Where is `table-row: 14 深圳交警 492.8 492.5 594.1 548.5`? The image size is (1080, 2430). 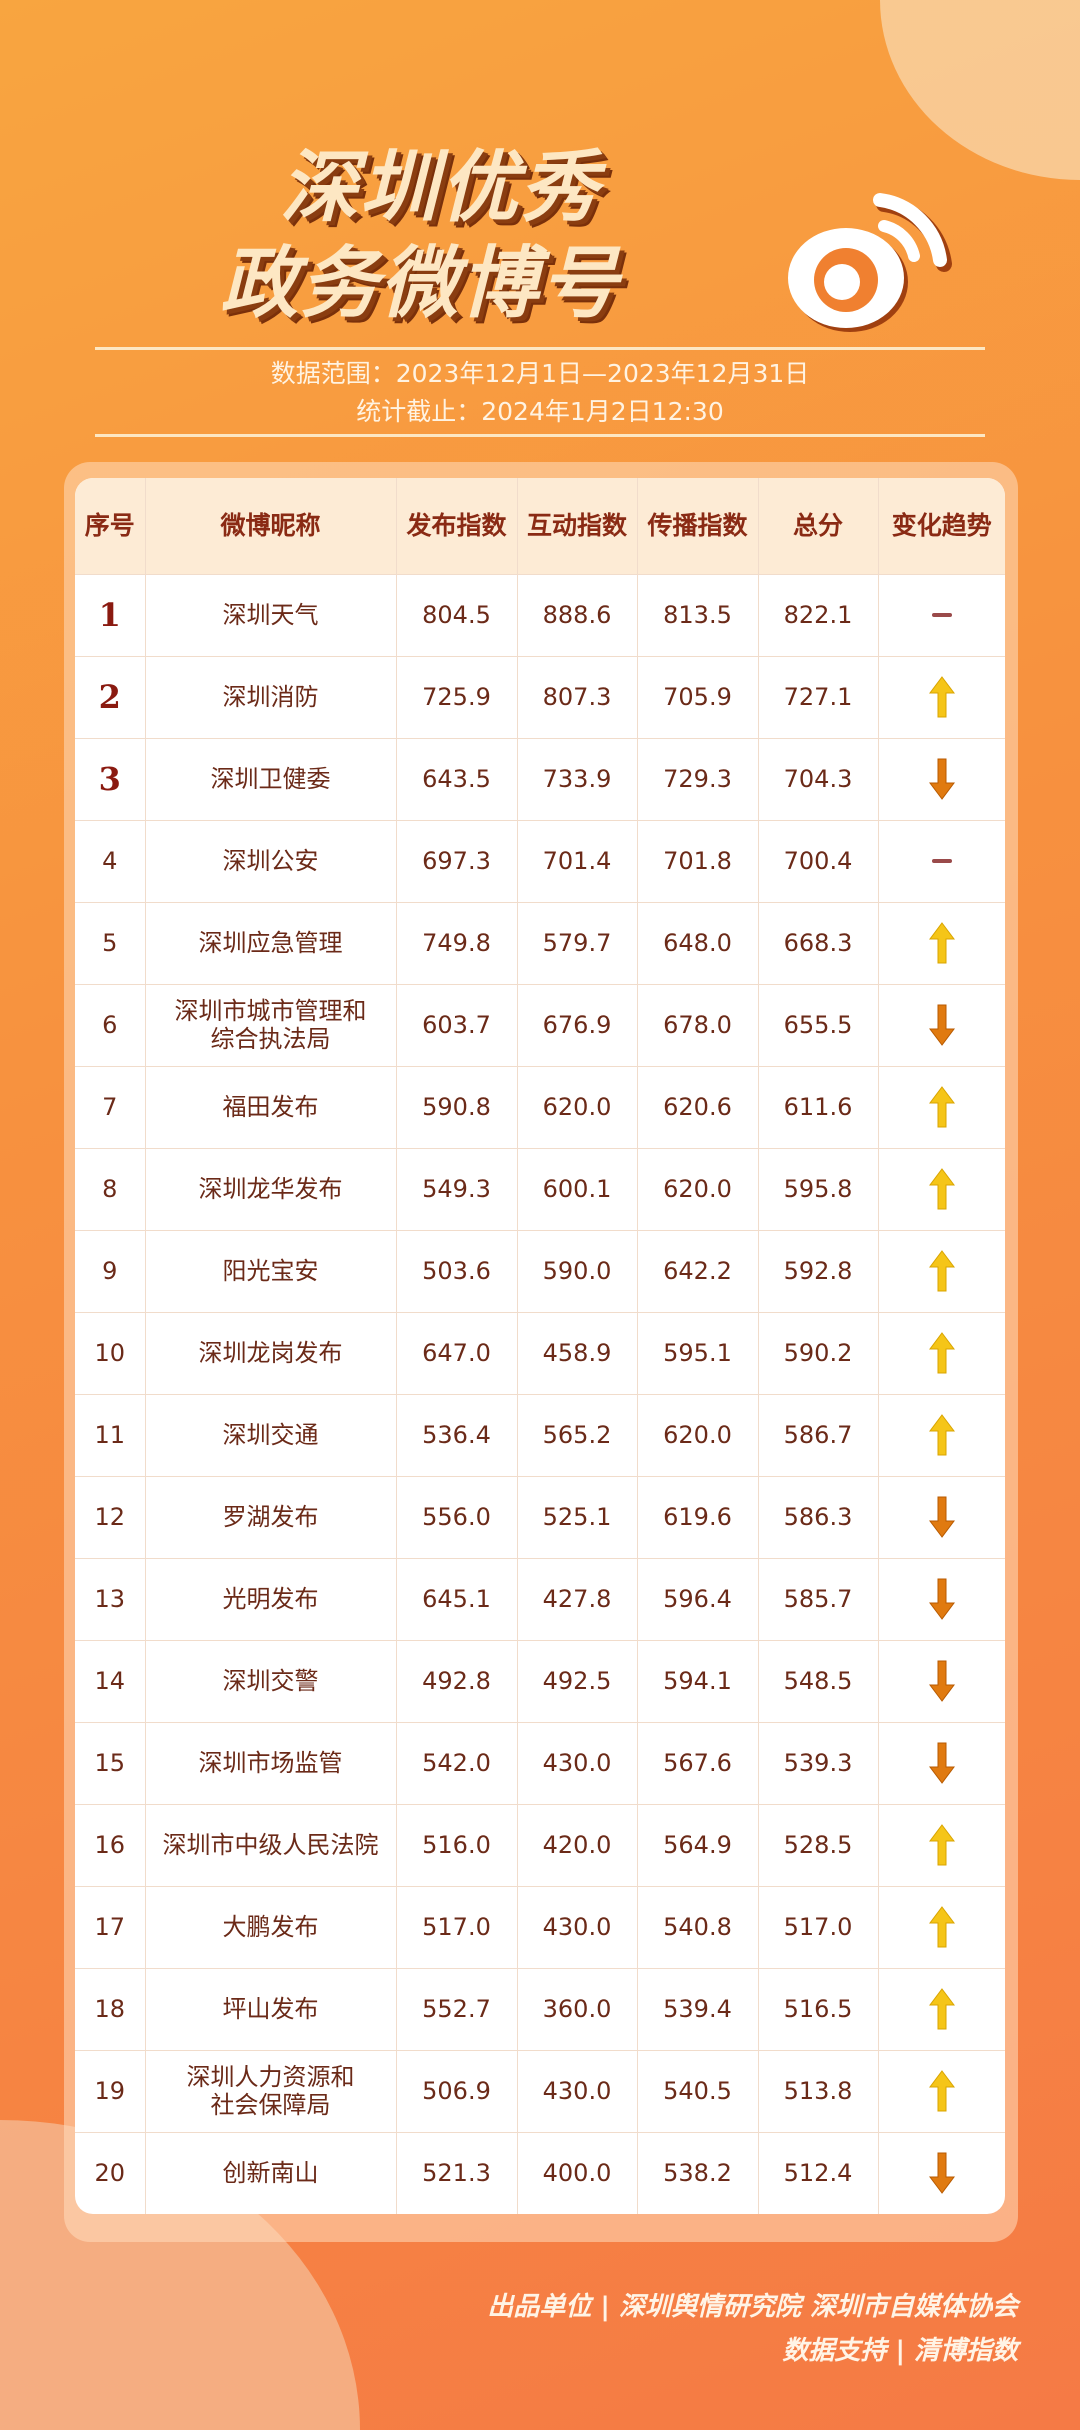 table-row: 14 深圳交警 492.8 492.5 594.1 548.5 is located at coordinates (540, 1680).